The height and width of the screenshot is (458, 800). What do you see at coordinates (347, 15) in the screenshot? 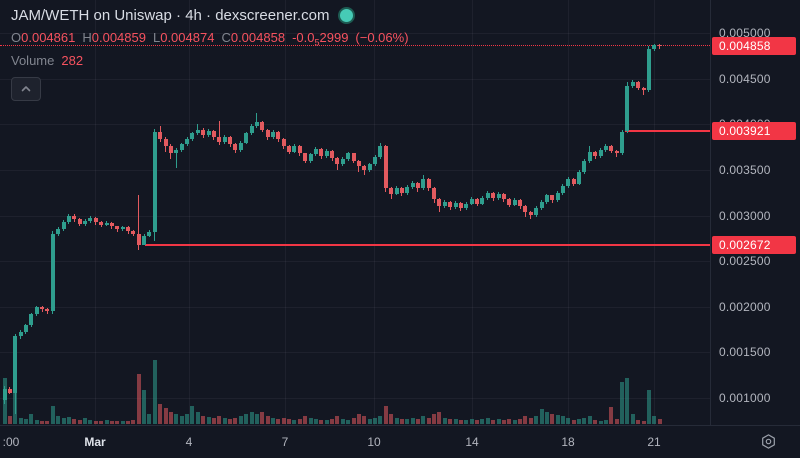
I see `live-status-icon` at bounding box center [347, 15].